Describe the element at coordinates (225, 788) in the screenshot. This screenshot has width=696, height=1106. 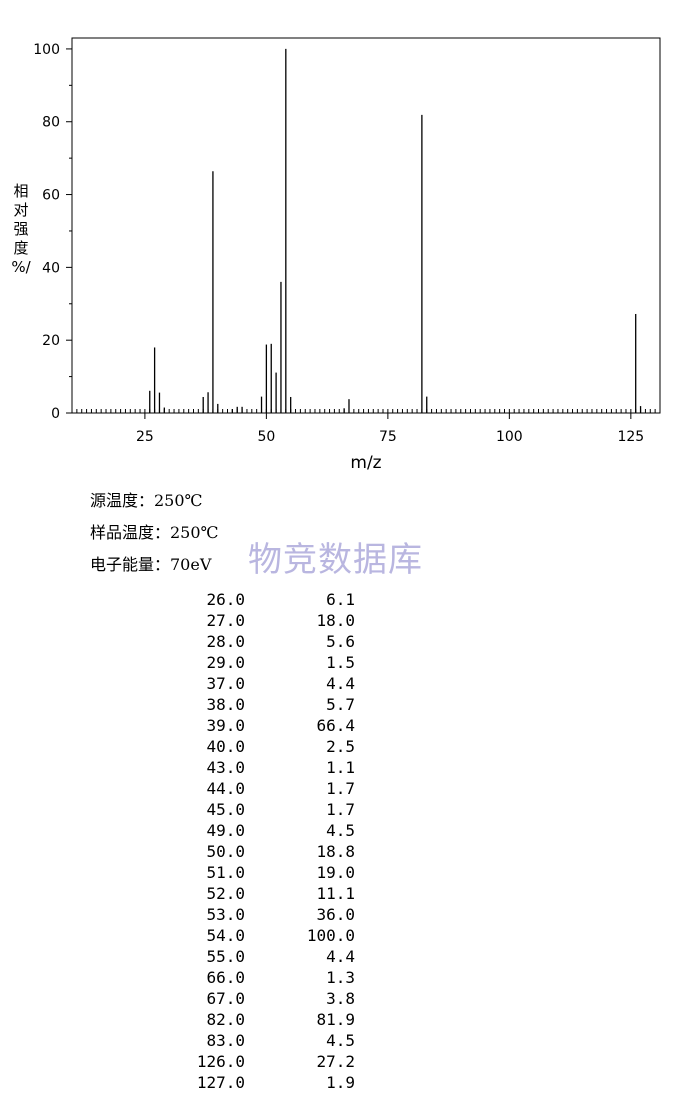
I see `peak-mz: 44.0` at that location.